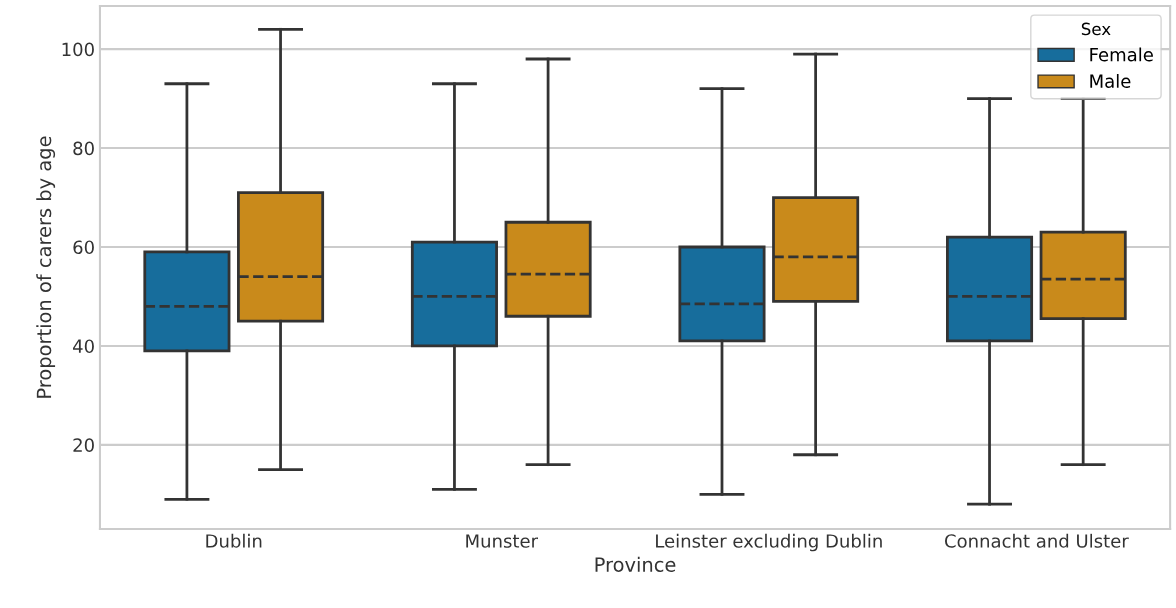 This screenshot has height=608, width=1176. Describe the element at coordinates (83, 247) in the screenshot. I see `y-tick-label: 60` at that location.